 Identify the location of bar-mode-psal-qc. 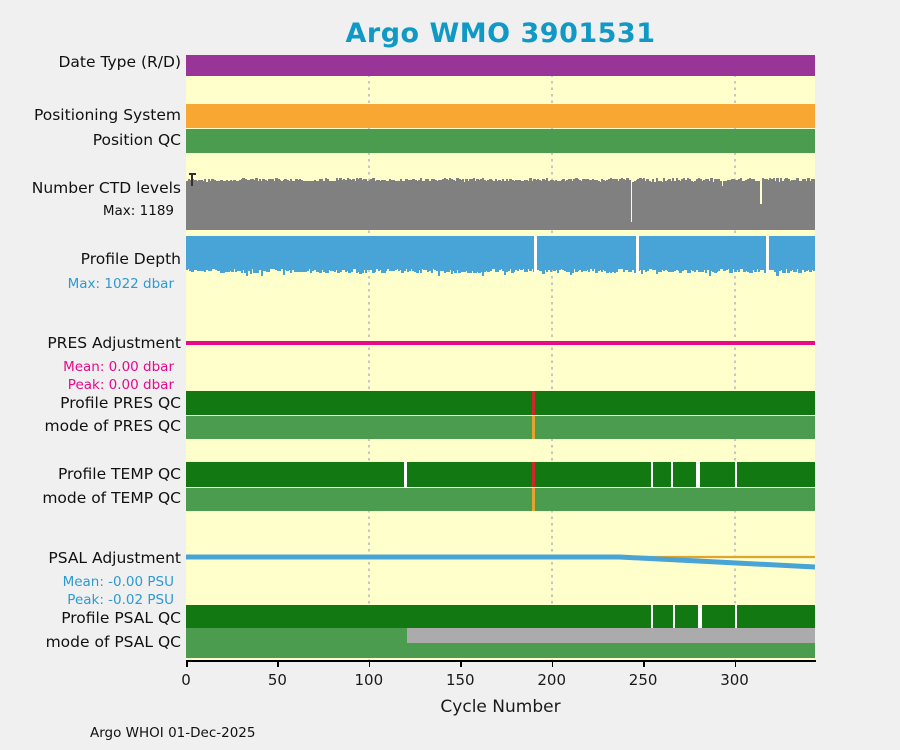
(500, 643).